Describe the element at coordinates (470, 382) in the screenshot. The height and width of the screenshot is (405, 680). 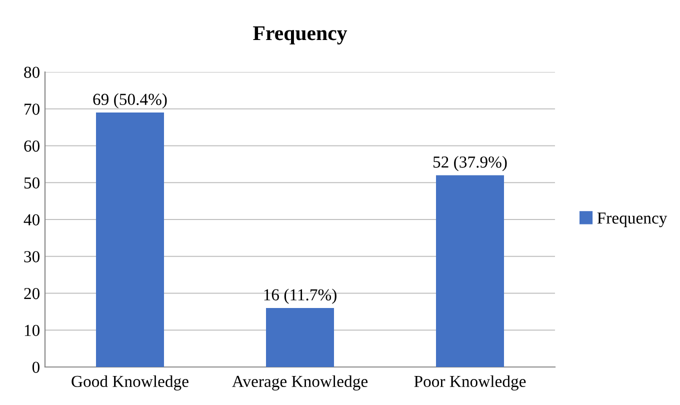
I see `x-tick-label: Poor Knowledge` at that location.